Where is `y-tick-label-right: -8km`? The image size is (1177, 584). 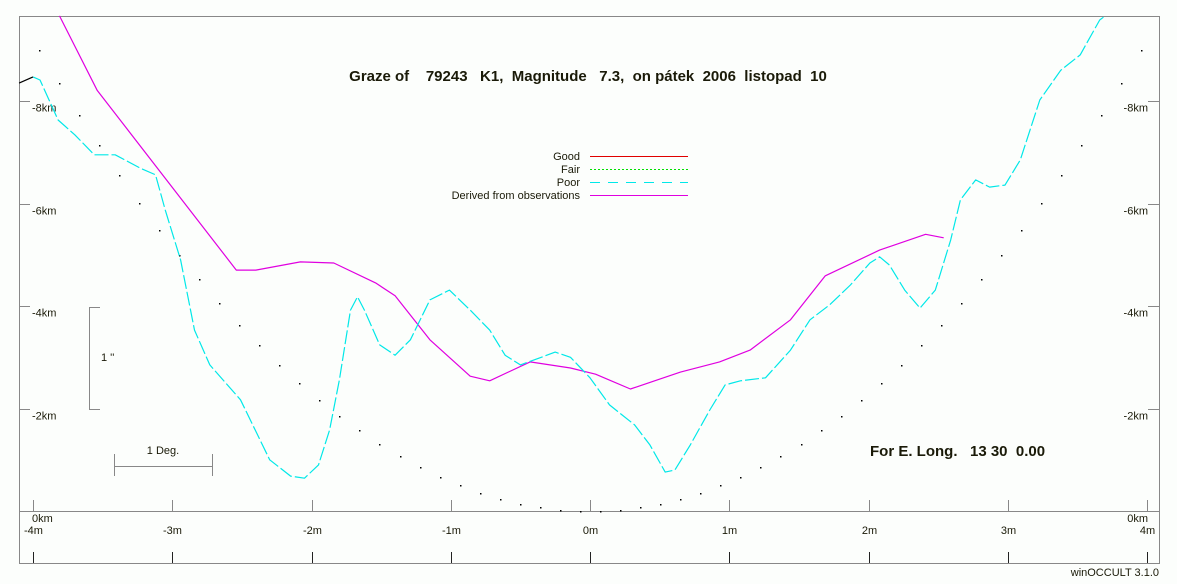 y-tick-label-right: -8km is located at coordinates (1136, 109).